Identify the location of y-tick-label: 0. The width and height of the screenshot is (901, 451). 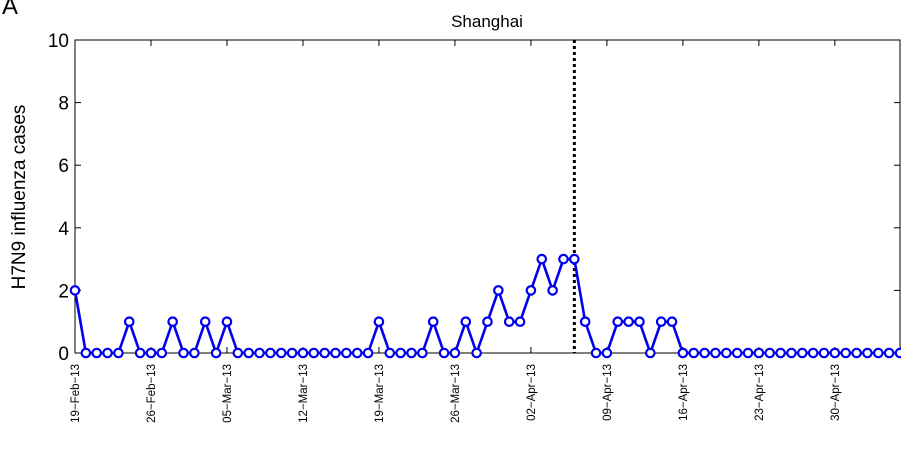
(63, 354).